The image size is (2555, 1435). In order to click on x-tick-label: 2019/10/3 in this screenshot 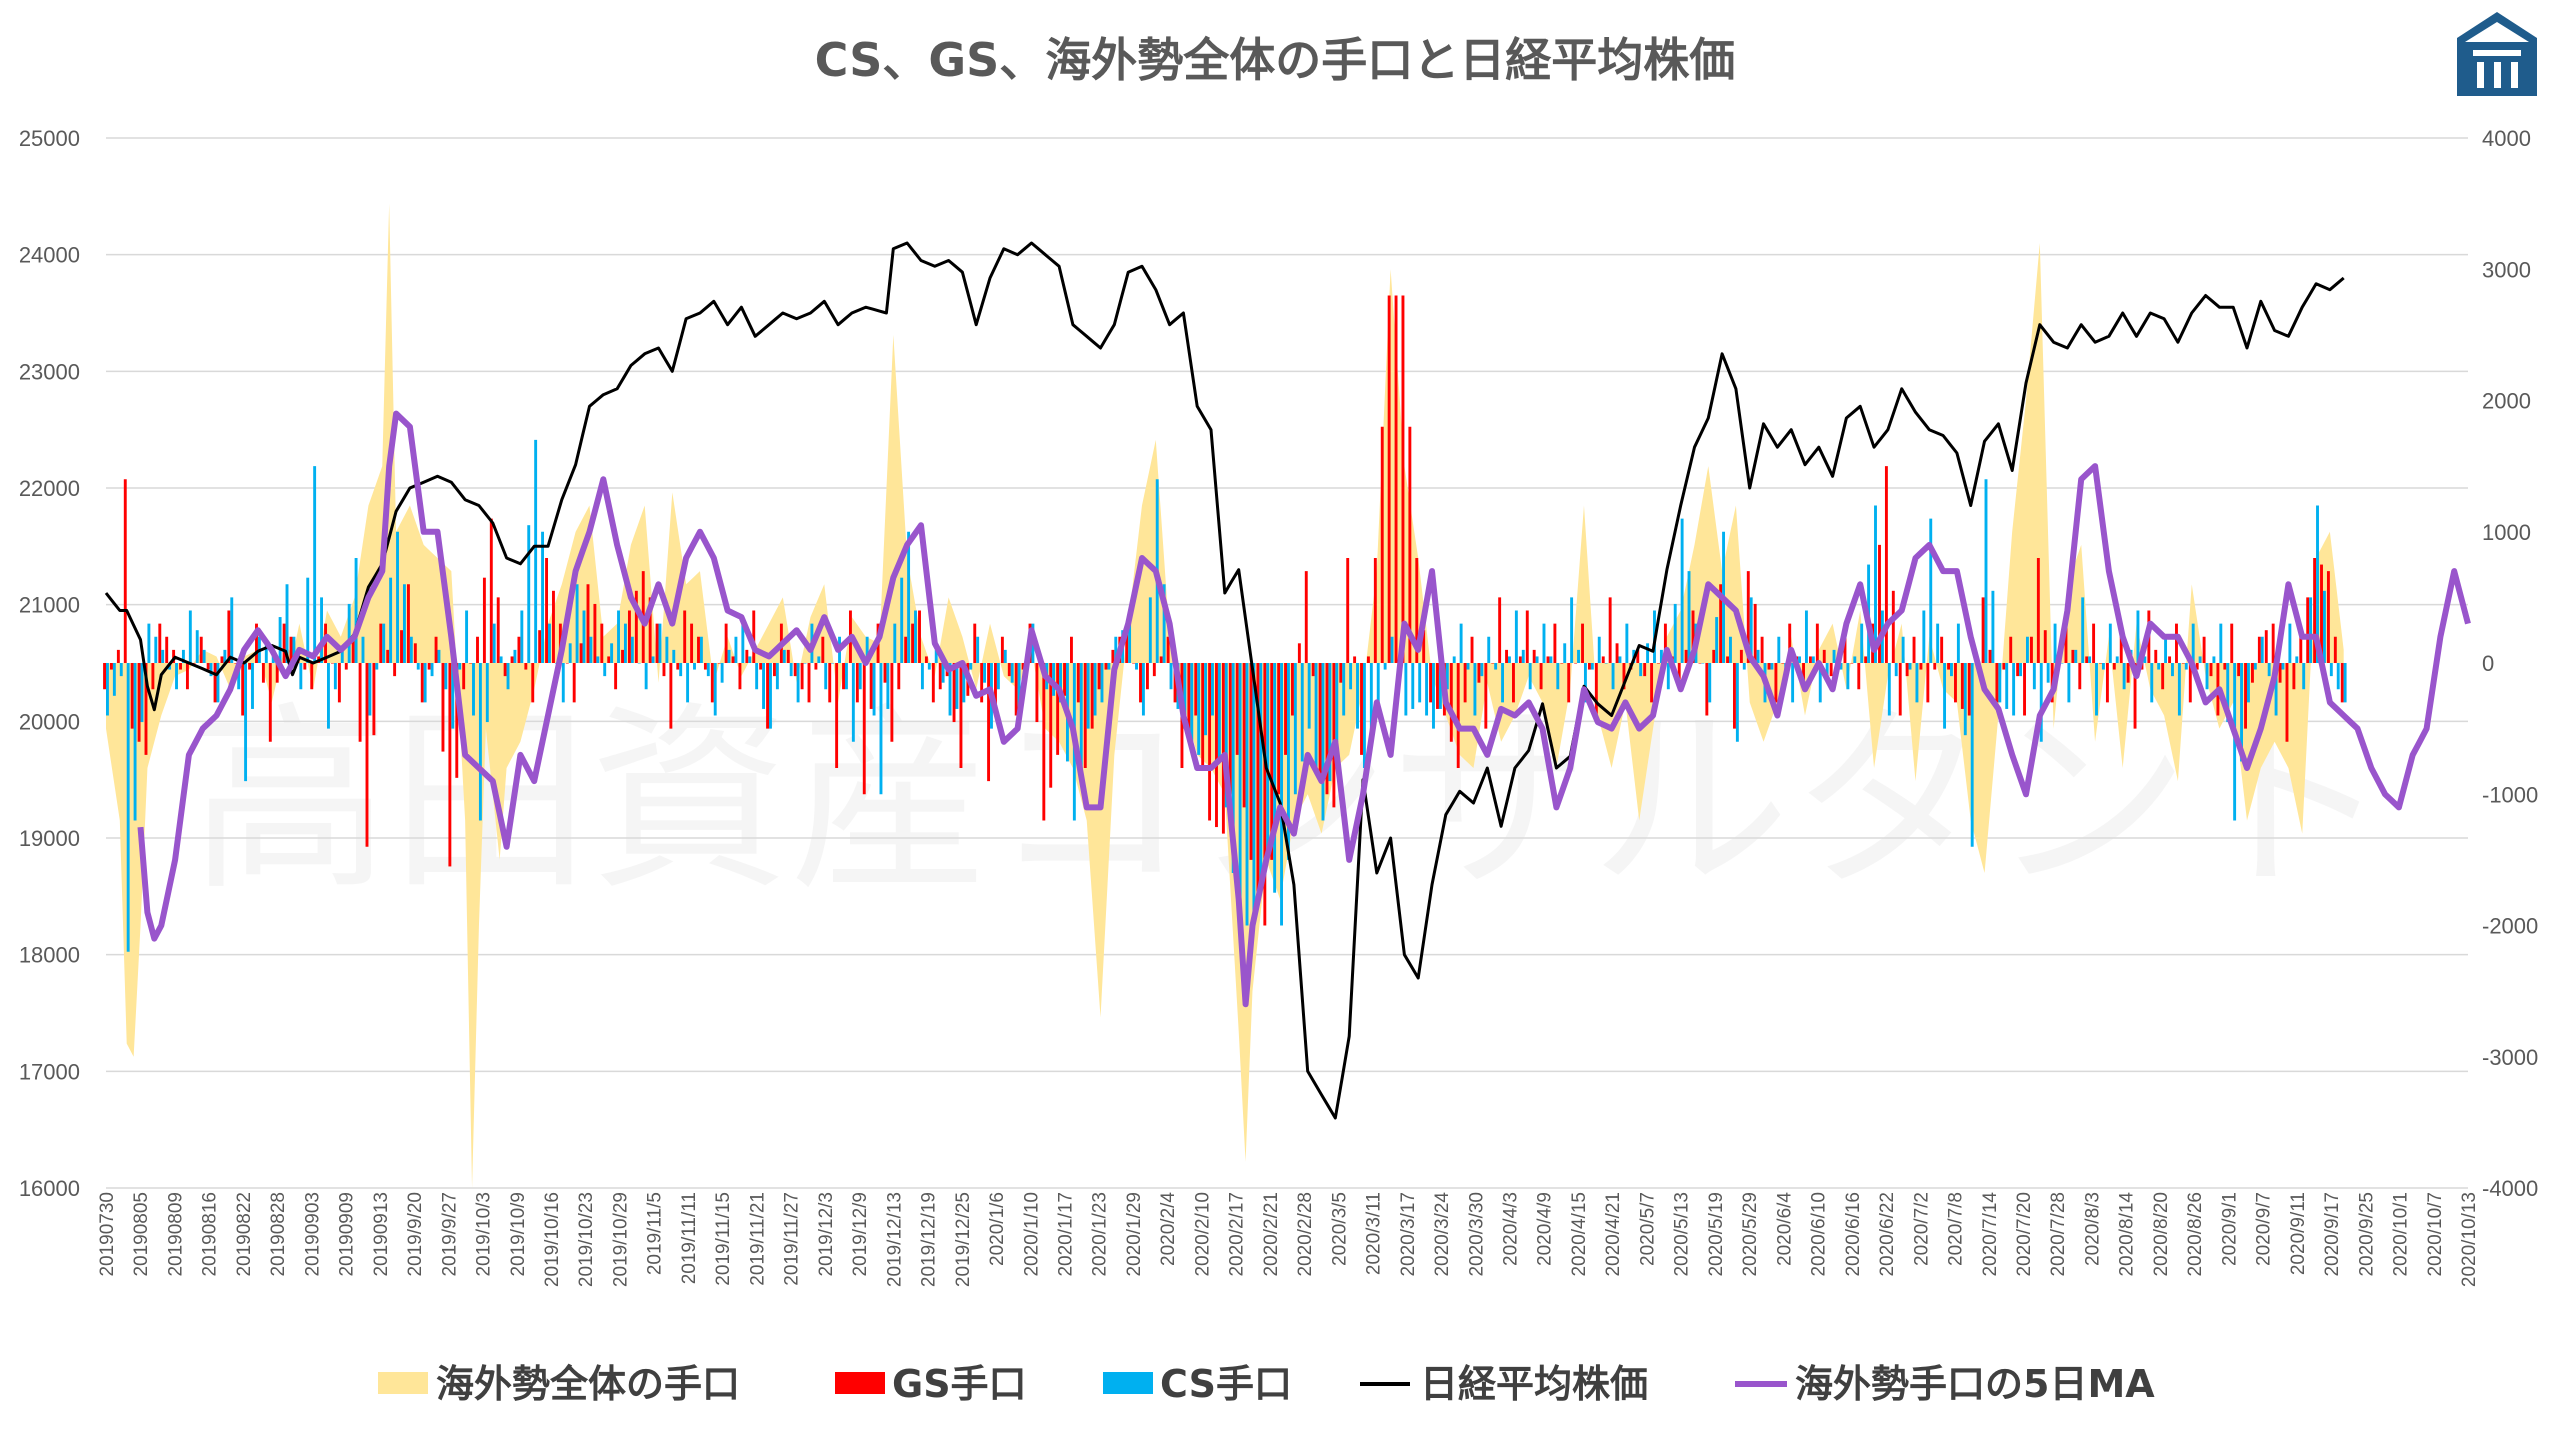, I will do `click(484, 1234)`.